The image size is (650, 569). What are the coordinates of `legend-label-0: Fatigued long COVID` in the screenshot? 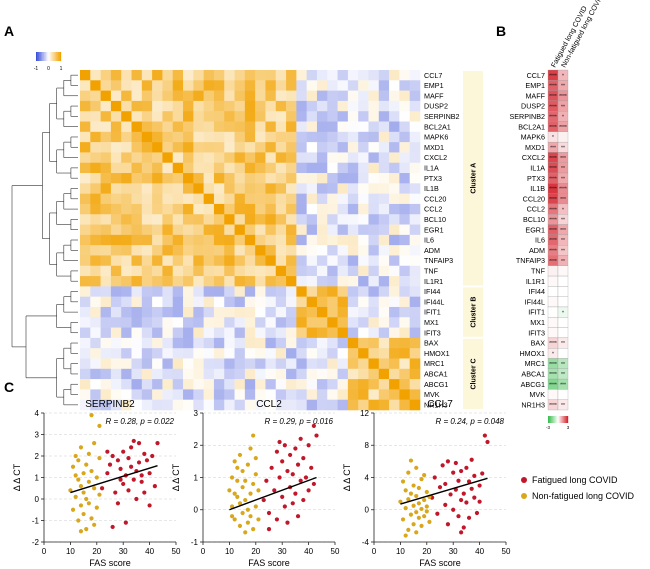 It's located at (575, 480).